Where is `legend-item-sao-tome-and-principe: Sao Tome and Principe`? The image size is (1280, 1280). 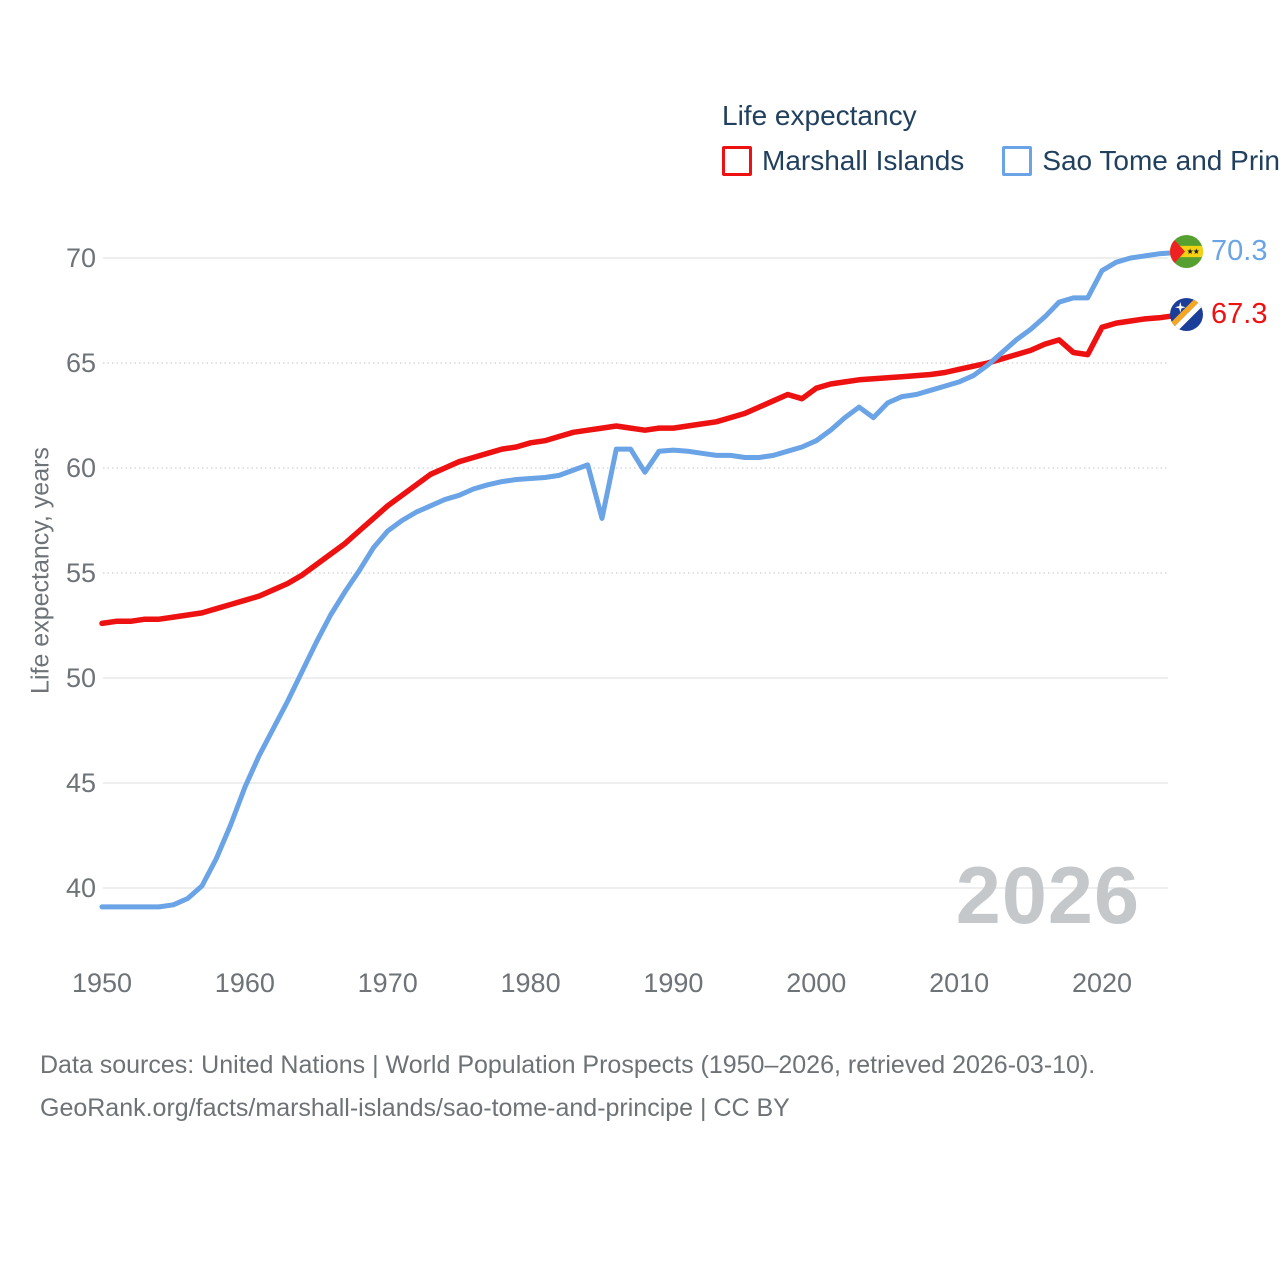 legend-item-sao-tome-and-principe: Sao Tome and Principe is located at coordinates (1141, 161).